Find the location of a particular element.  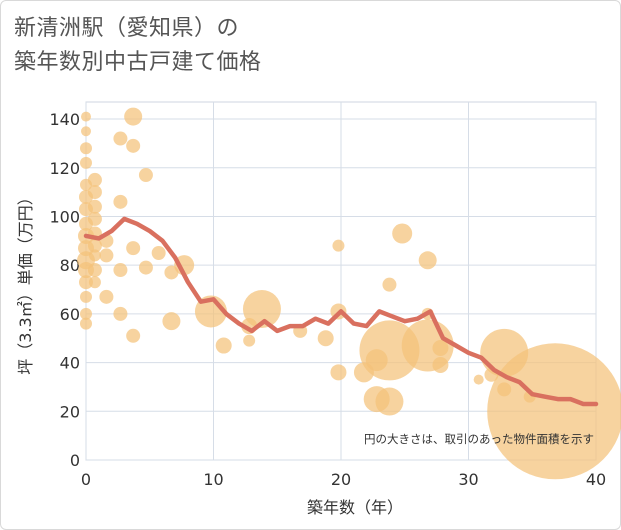

y-tick-label: 60 is located at coordinates (70, 314).